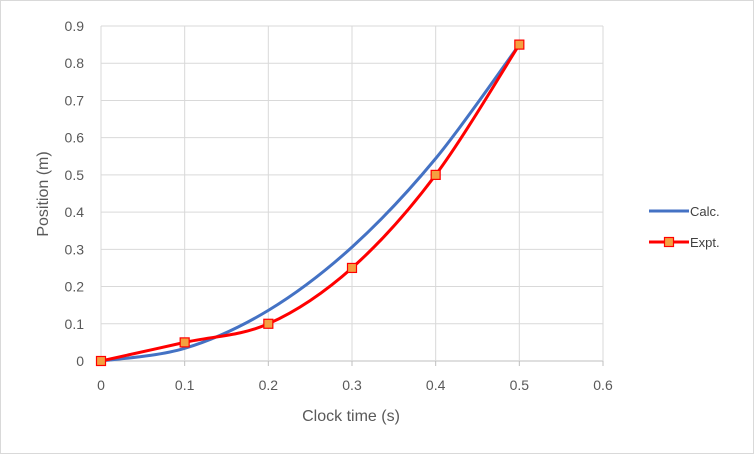 The image size is (754, 458). Describe the element at coordinates (75, 287) in the screenshot. I see `y-tick-label: 0.2` at that location.